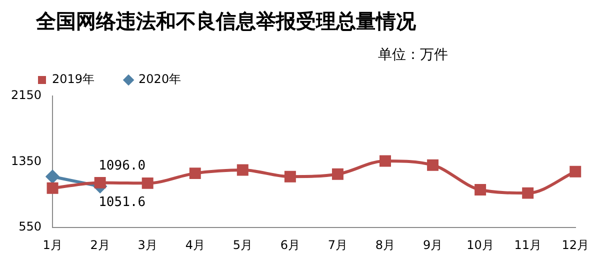 This screenshot has height=264, width=600. I want to click on x-tick-label: 10月, so click(480, 245).